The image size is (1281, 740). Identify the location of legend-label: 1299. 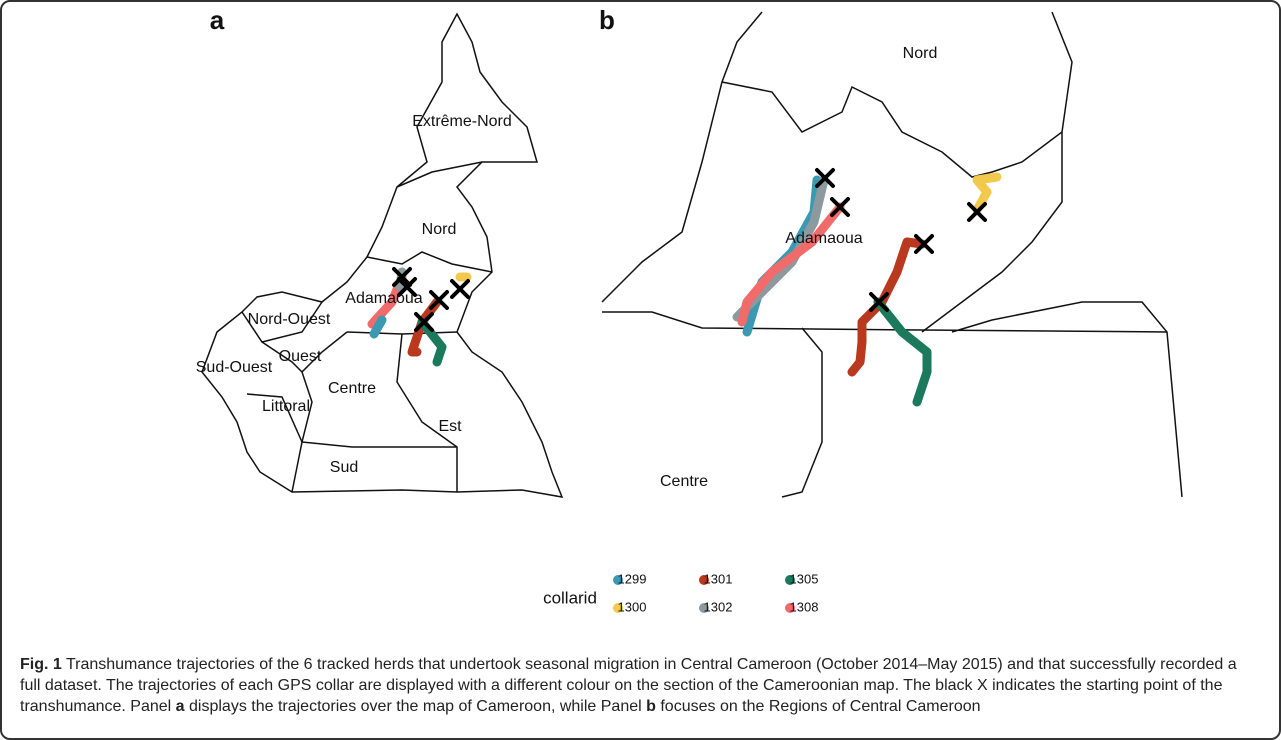
(632, 578).